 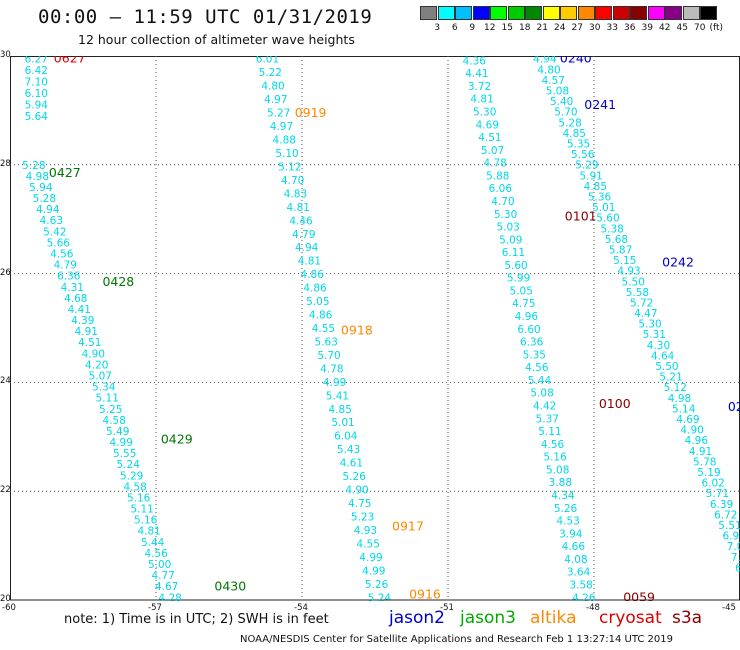 I want to click on wave-height-value: 5.36, so click(x=600, y=197).